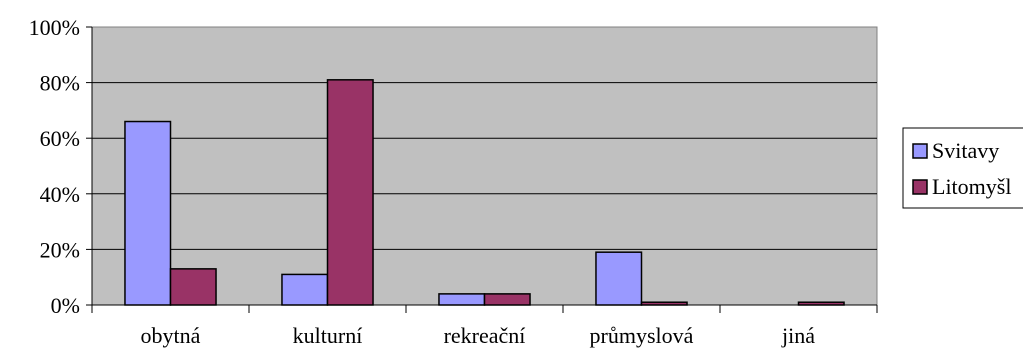 Image resolution: width=1023 pixels, height=358 pixels. What do you see at coordinates (920, 187) in the screenshot?
I see `legend-swatch-litomysl` at bounding box center [920, 187].